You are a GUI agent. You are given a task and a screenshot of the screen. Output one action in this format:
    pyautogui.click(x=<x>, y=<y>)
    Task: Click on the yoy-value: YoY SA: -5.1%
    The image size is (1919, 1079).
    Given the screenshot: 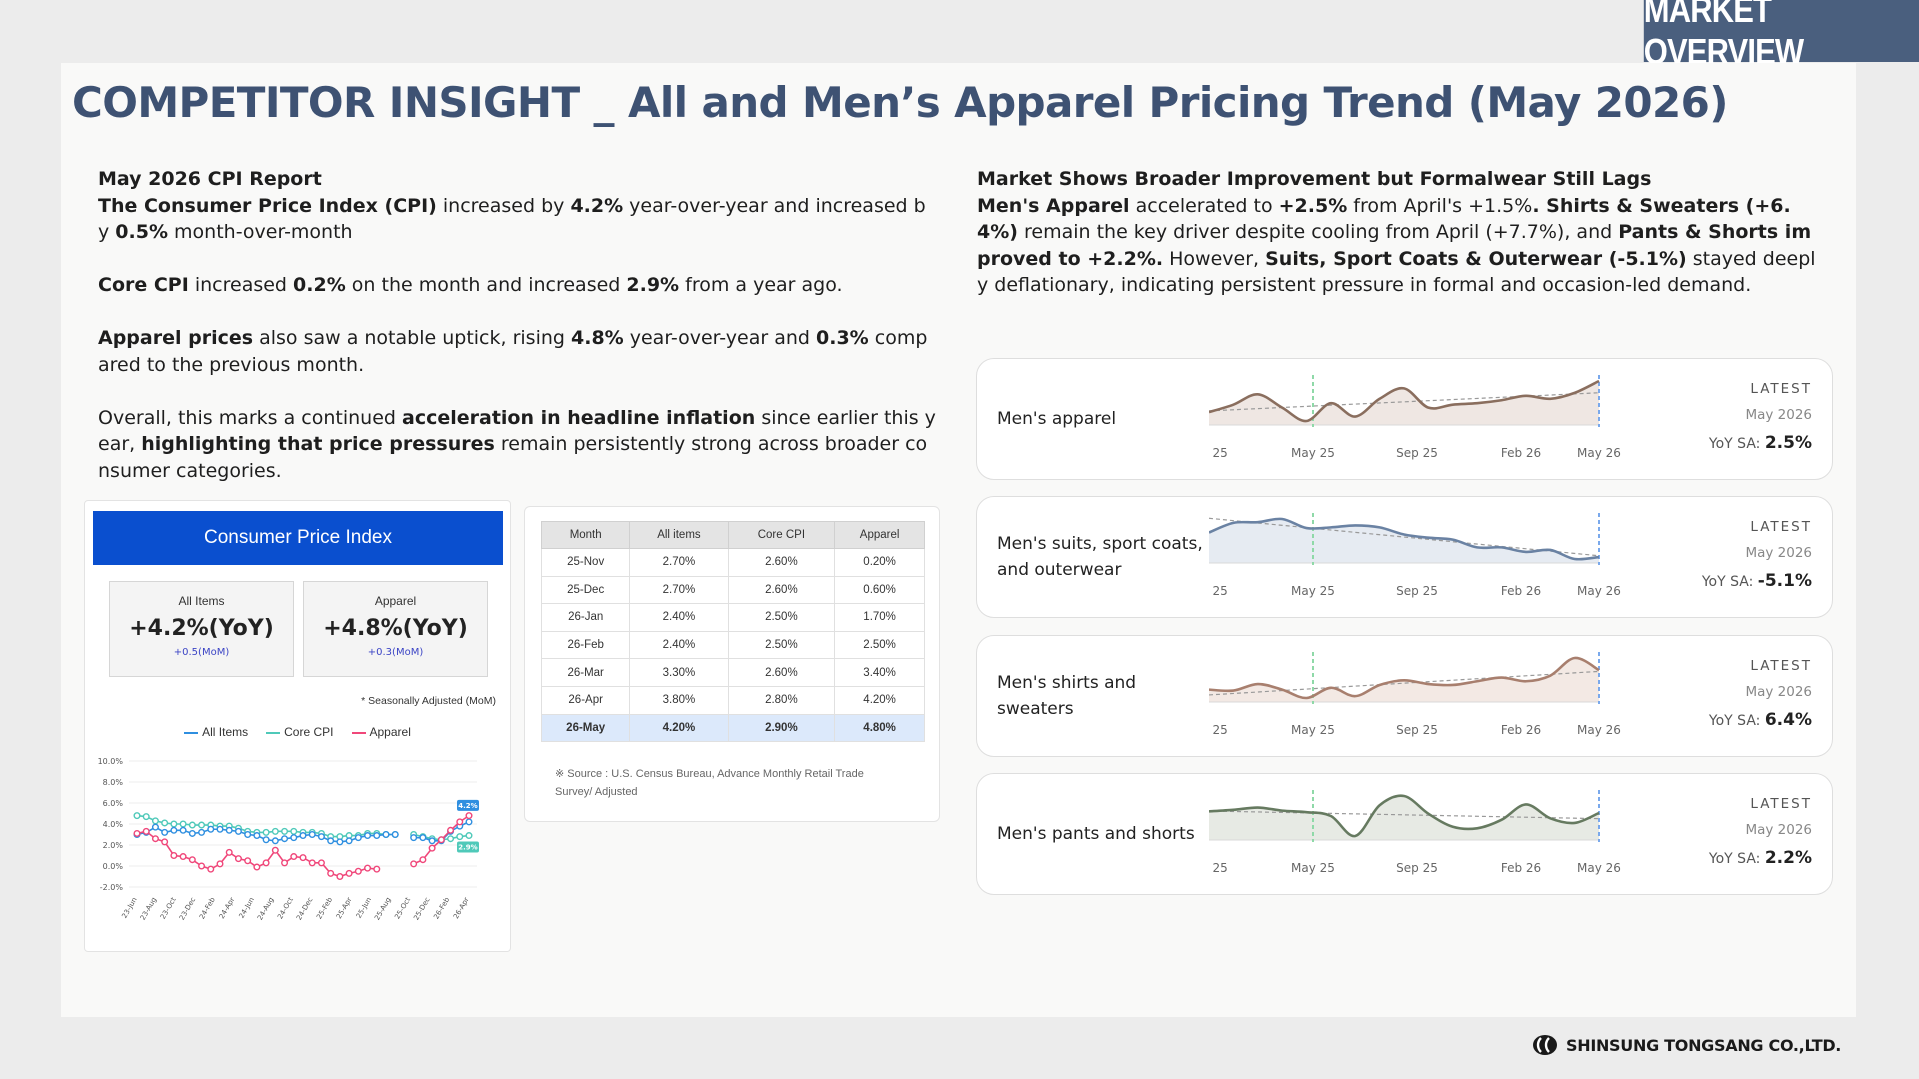 What is the action you would take?
    pyautogui.click(x=1756, y=581)
    